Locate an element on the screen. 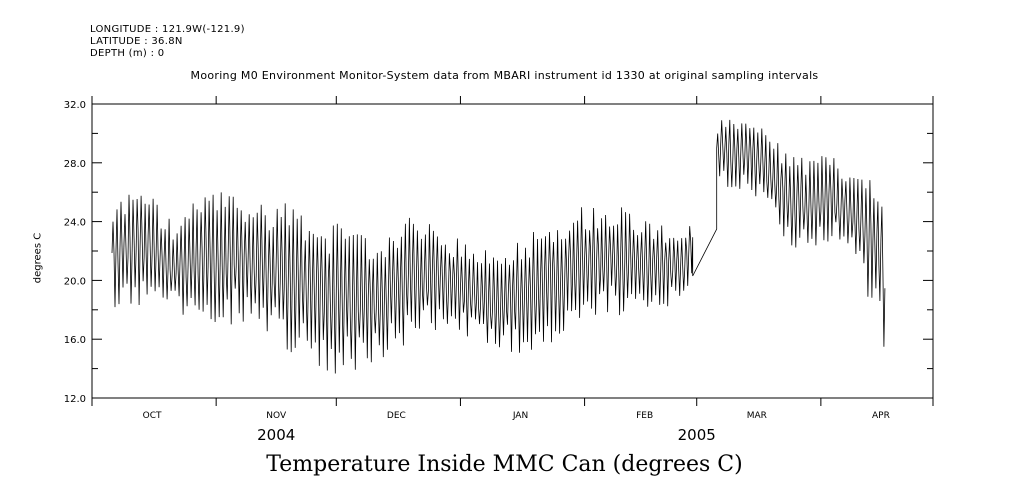 This screenshot has width=1009, height=504. y-tick-label: 32.0 is located at coordinates (75, 105).